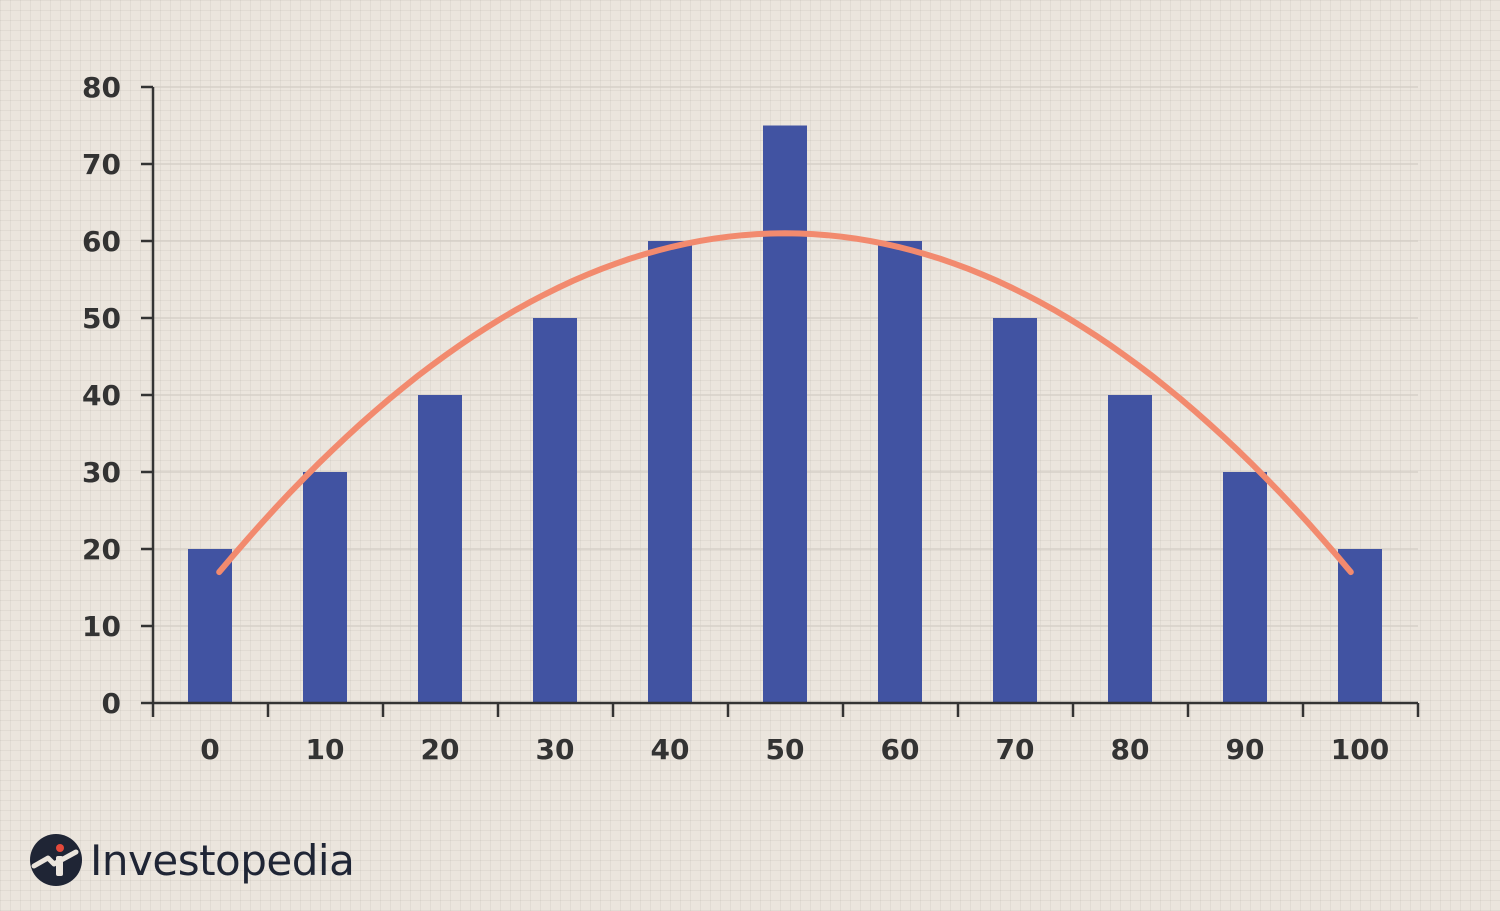 This screenshot has width=1500, height=911. Describe the element at coordinates (325, 749) in the screenshot. I see `x-tick-label: 10` at that location.